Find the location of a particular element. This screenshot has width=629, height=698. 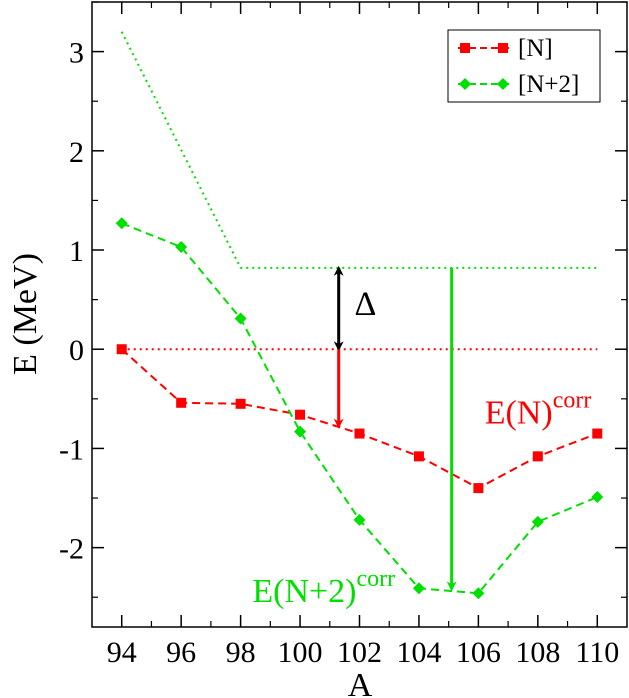

annotation-1: E(N)corr is located at coordinates (538, 410).